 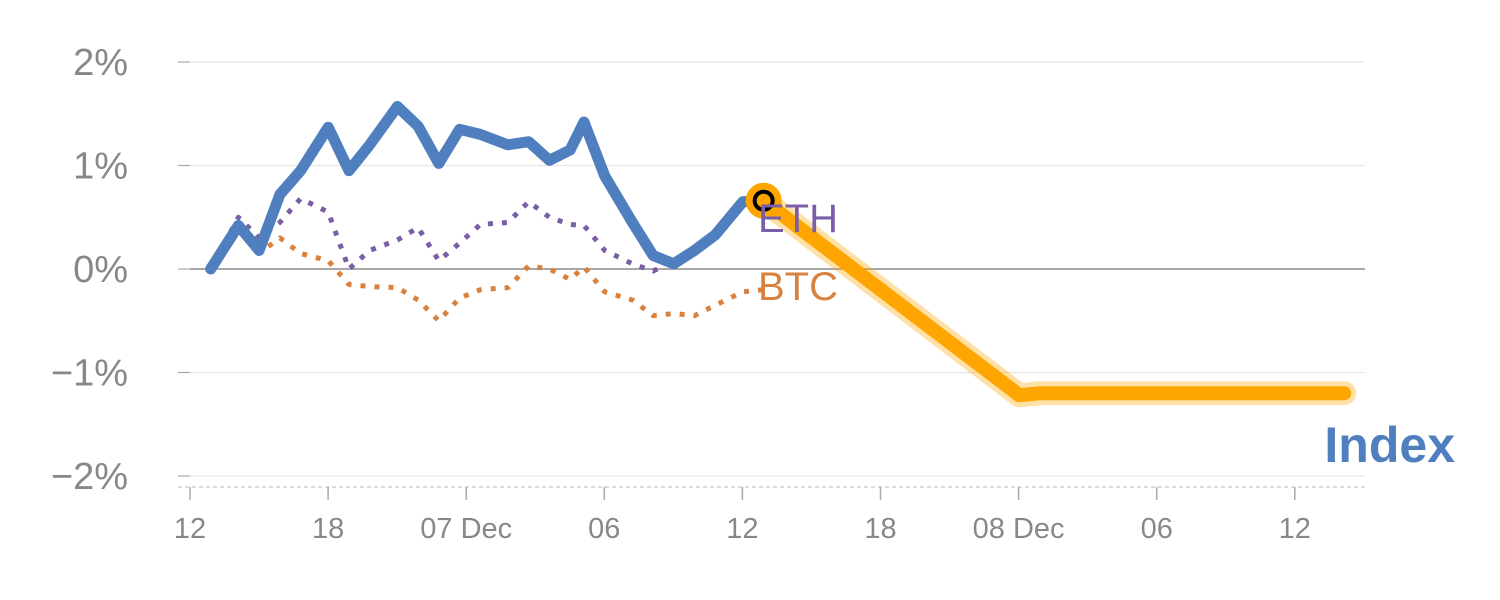 I want to click on x-axis: 12 18 07 Dec 06 12 18 08 Dec 06 12, so click(x=769, y=515).